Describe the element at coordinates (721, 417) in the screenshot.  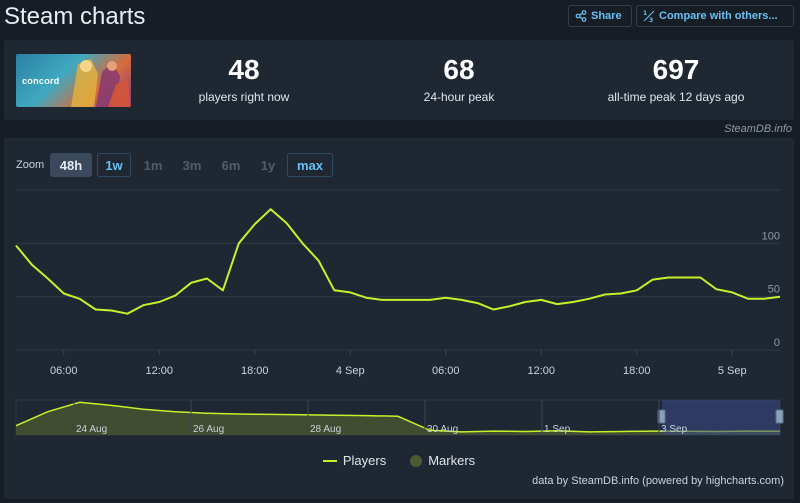
I see `navigator-selection` at that location.